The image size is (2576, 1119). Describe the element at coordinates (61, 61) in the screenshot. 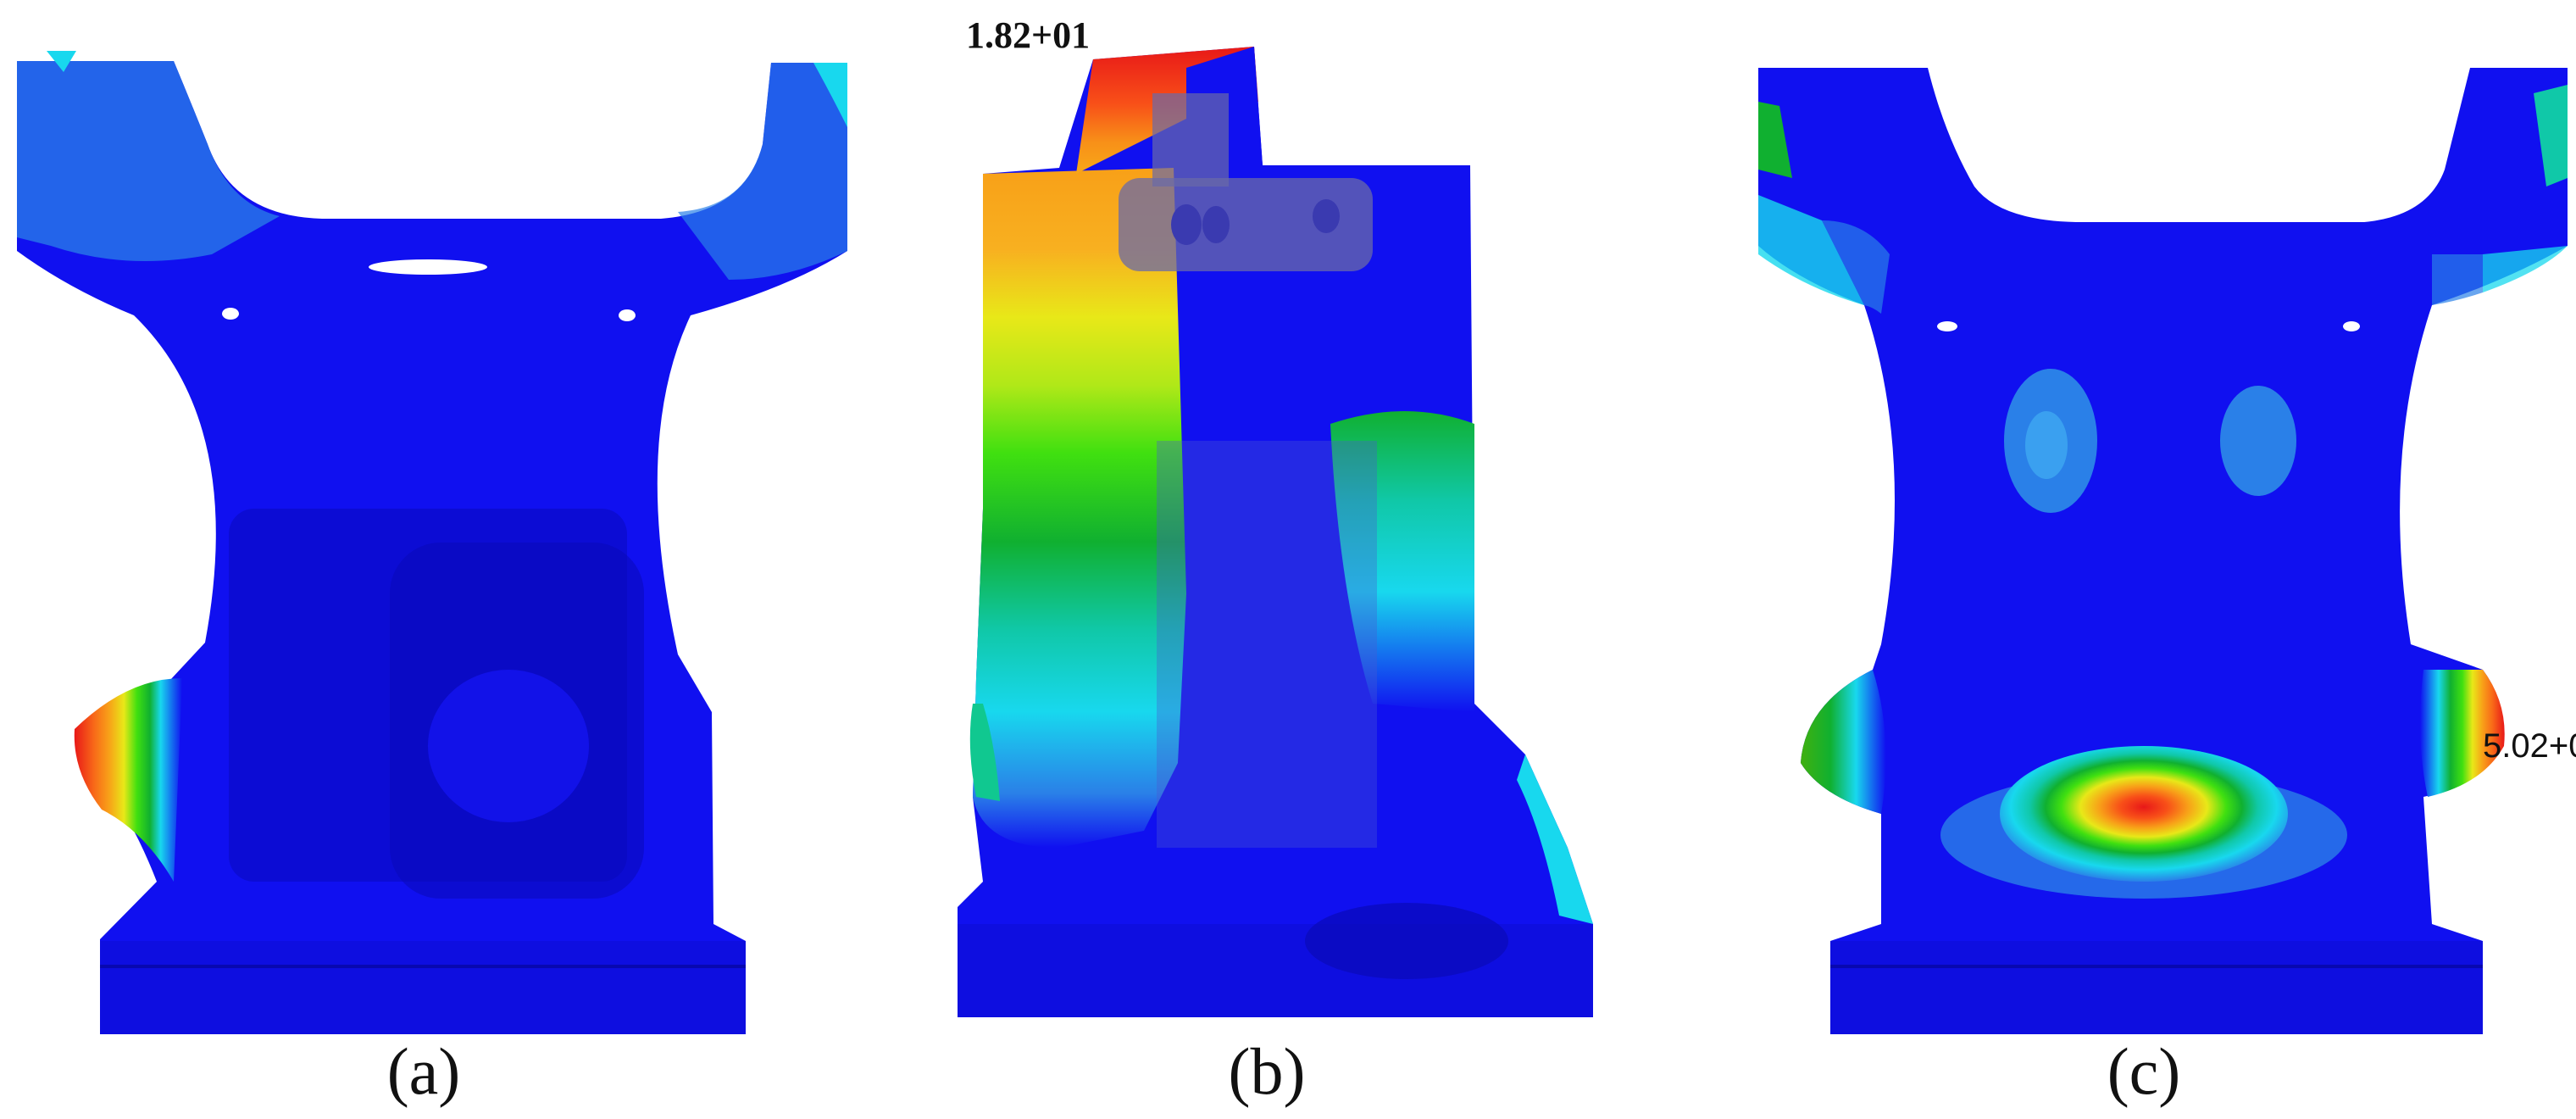

I see `cyan-corner-a` at that location.